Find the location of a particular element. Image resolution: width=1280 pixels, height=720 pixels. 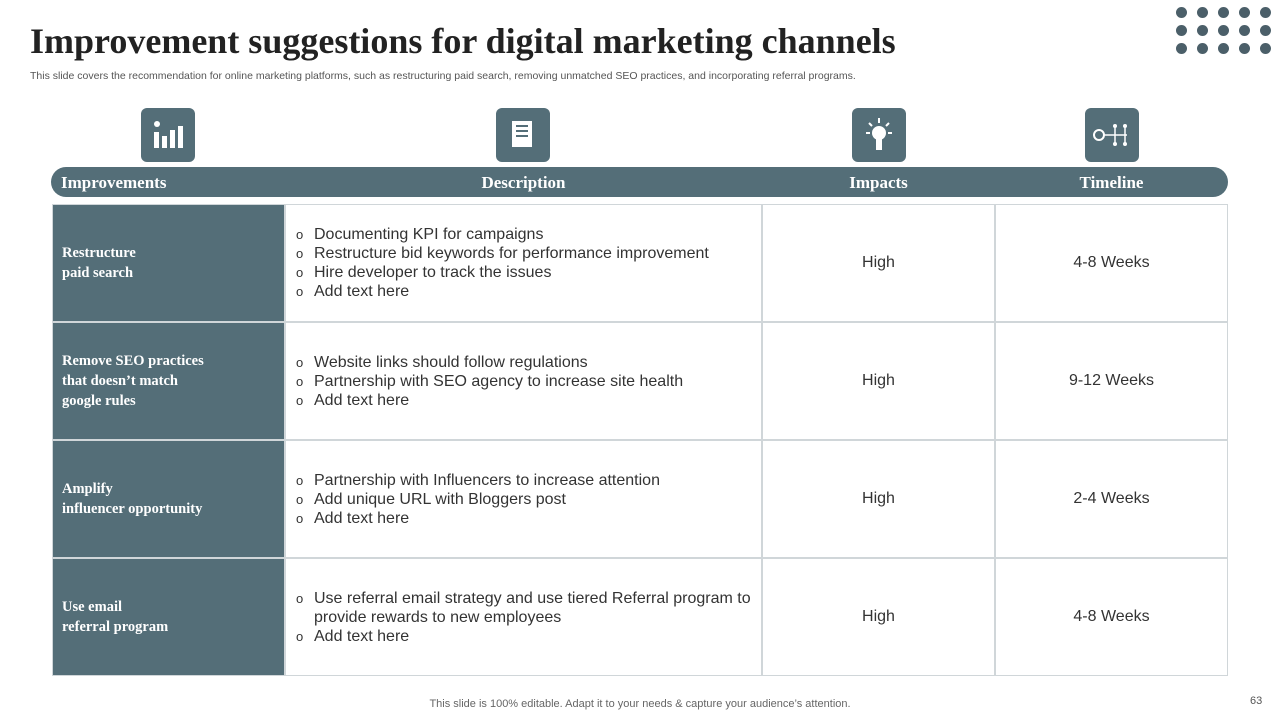

improvement-cell: Restructure paid search is located at coordinates (168, 263).